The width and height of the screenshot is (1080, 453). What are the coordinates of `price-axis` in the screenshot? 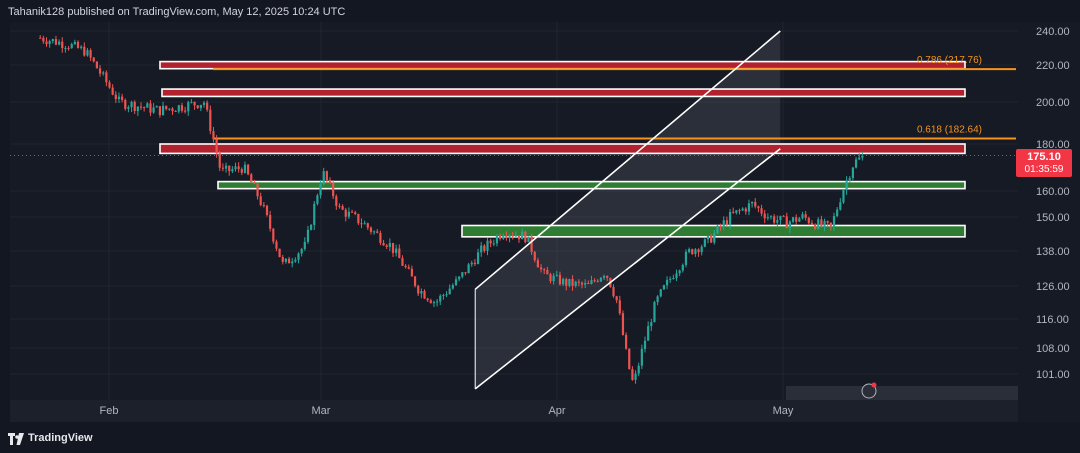 It's located at (1049, 222).